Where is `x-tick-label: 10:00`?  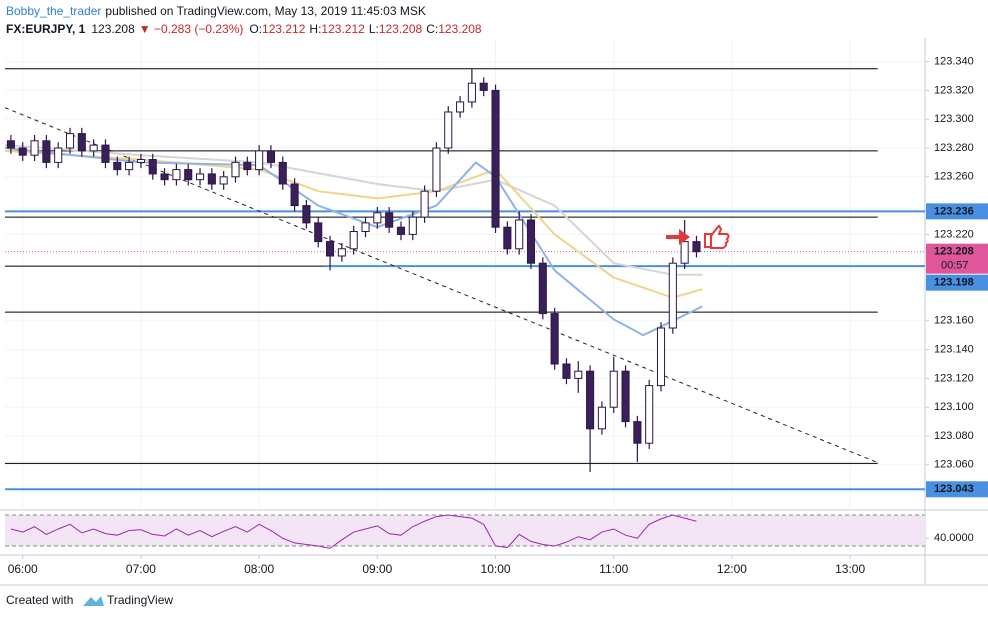
x-tick-label: 10:00 is located at coordinates (496, 569).